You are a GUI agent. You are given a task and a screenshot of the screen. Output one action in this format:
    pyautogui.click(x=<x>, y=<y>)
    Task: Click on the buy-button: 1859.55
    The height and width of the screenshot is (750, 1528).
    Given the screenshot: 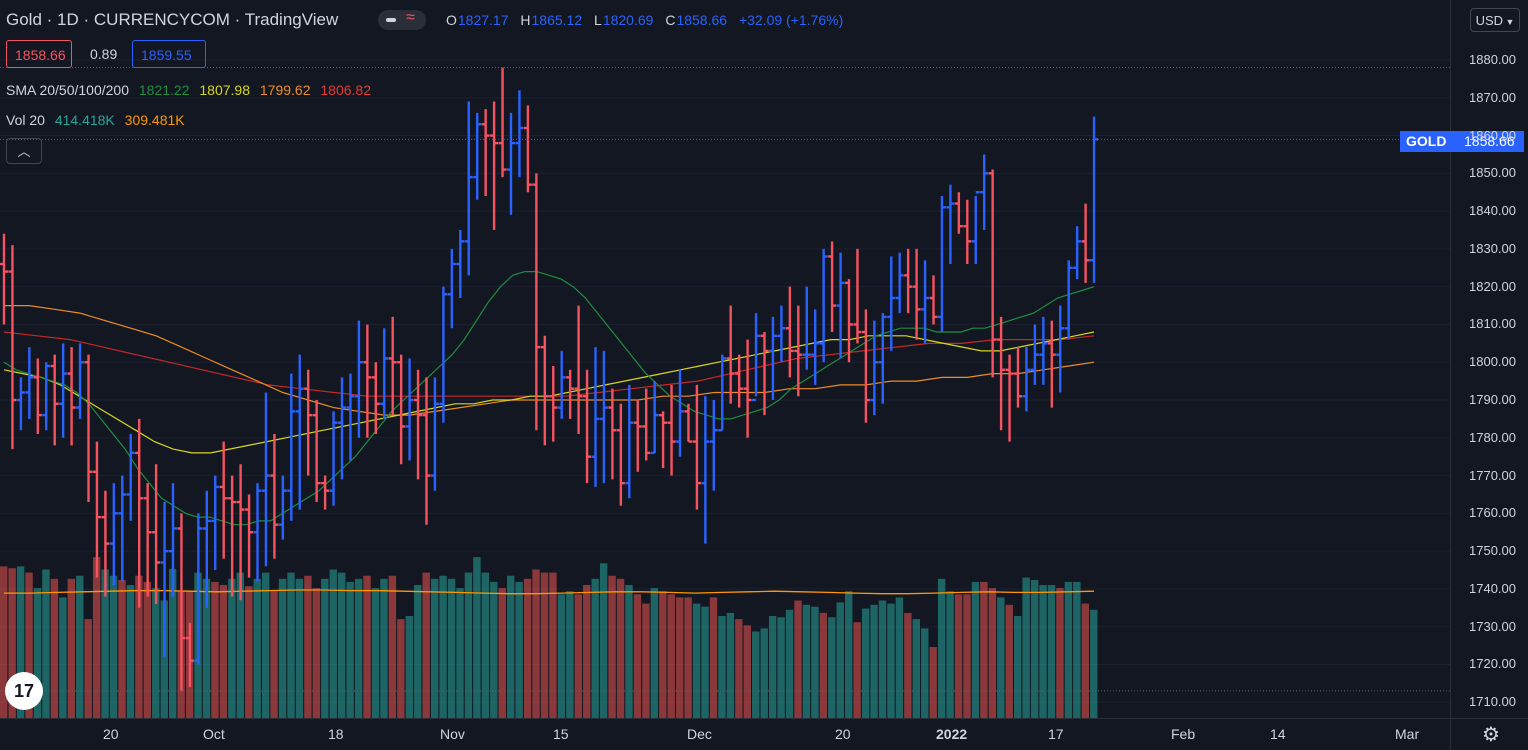 What is the action you would take?
    pyautogui.click(x=169, y=54)
    